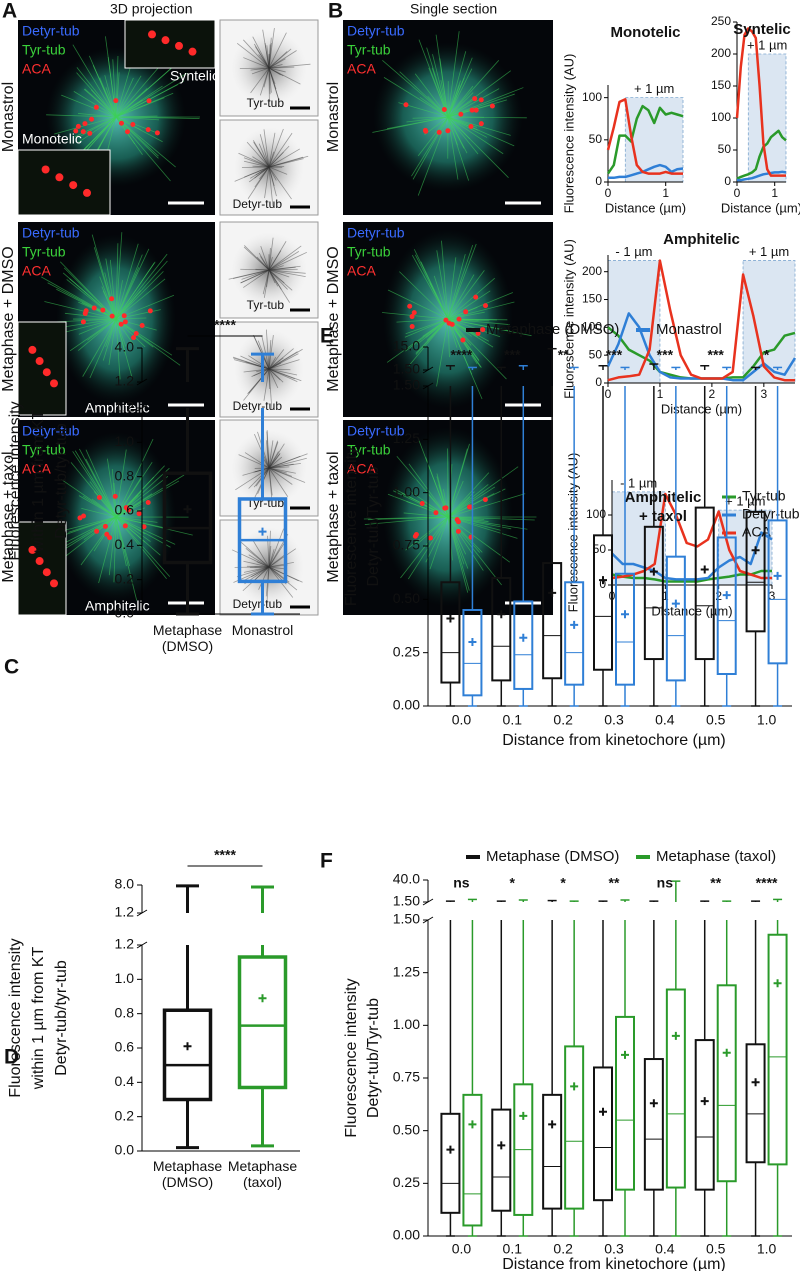 Image resolution: width=800 pixels, height=1271 pixels. What do you see at coordinates (568, 319) in the screenshot?
I see `y-axis-label: Fluorescence intensity (AU)` at bounding box center [568, 319].